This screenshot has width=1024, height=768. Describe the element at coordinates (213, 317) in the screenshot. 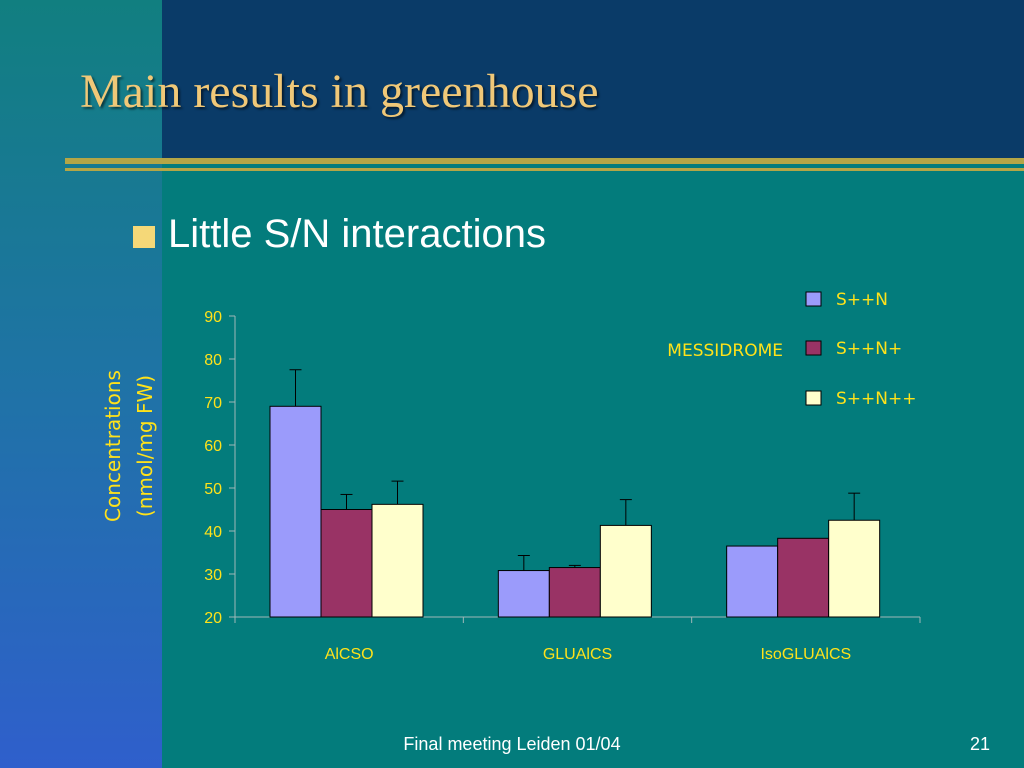

I see `y-tick-label: 90` at that location.